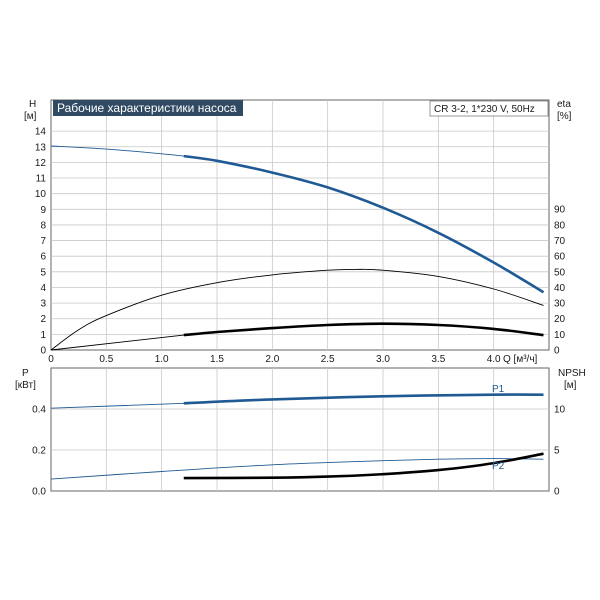  I want to click on left-tick-label-h: 11, so click(41, 179).